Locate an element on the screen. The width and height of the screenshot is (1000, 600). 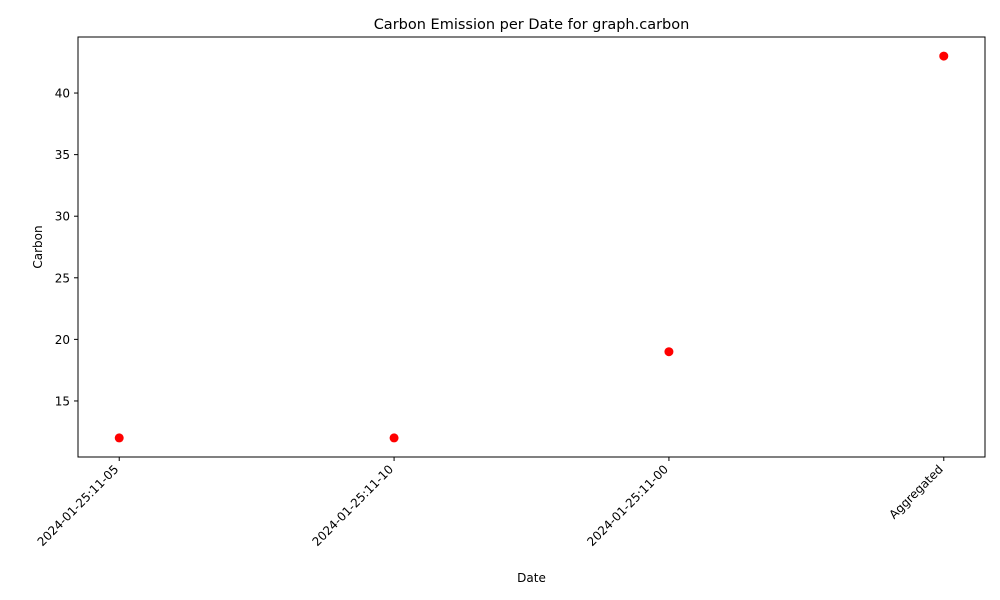
y-tick-label: 30 is located at coordinates (62, 217).